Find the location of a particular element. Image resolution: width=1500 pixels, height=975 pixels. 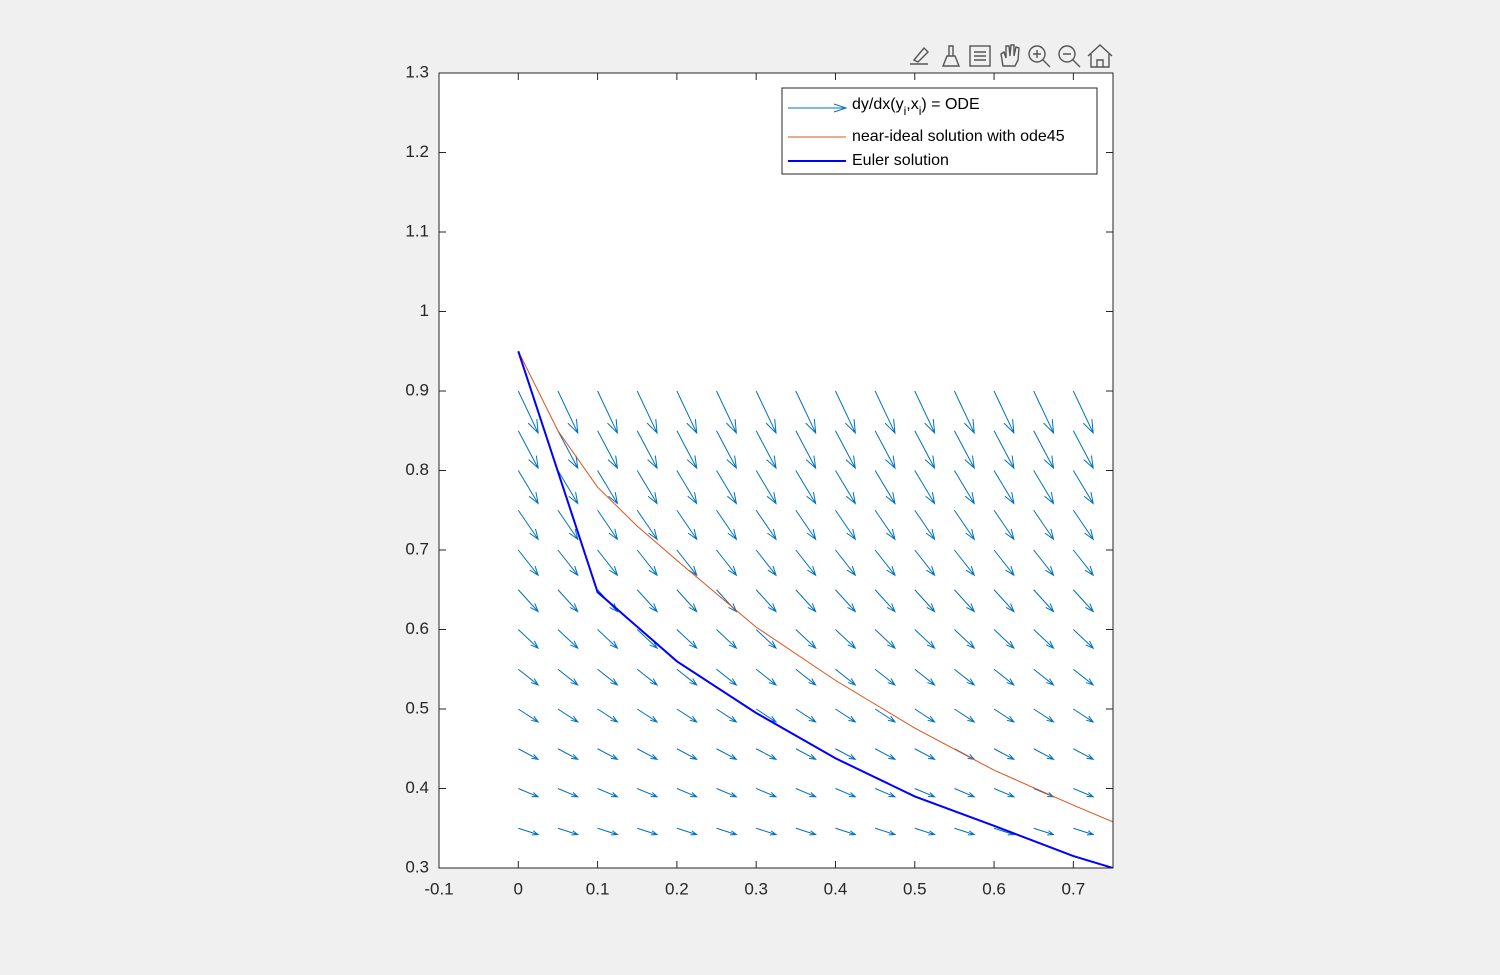

y-tick-label: 0.6 is located at coordinates (417, 628).